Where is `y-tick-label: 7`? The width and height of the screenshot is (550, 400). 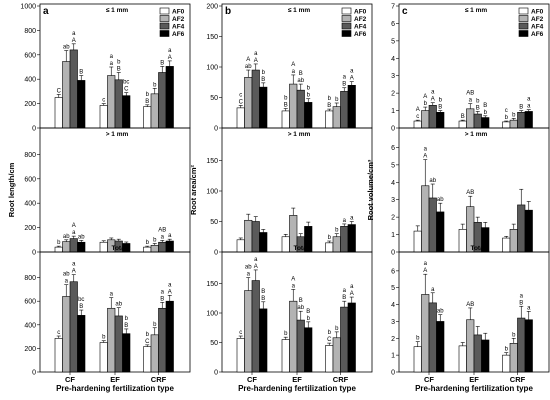 y-tick-label: 7 is located at coordinates (393, 7).